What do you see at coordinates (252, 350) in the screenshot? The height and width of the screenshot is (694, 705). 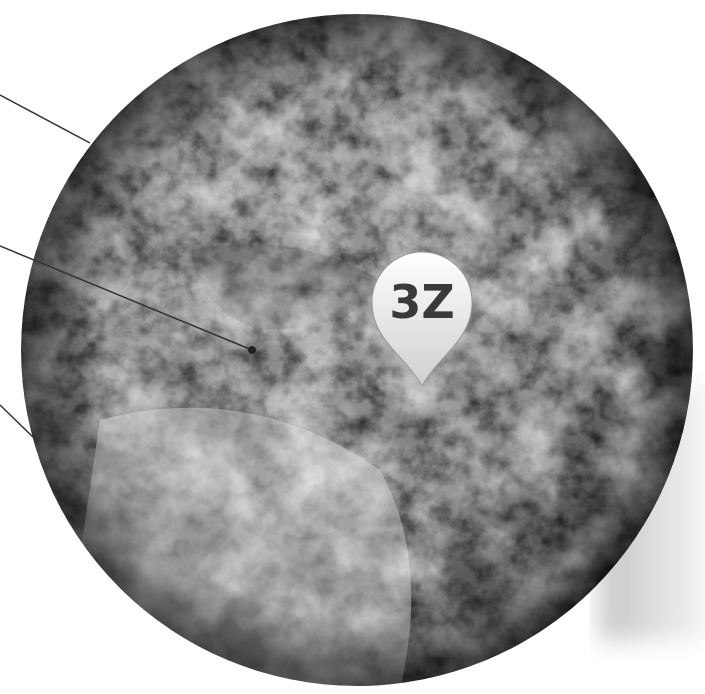 I see `leader-dot` at bounding box center [252, 350].